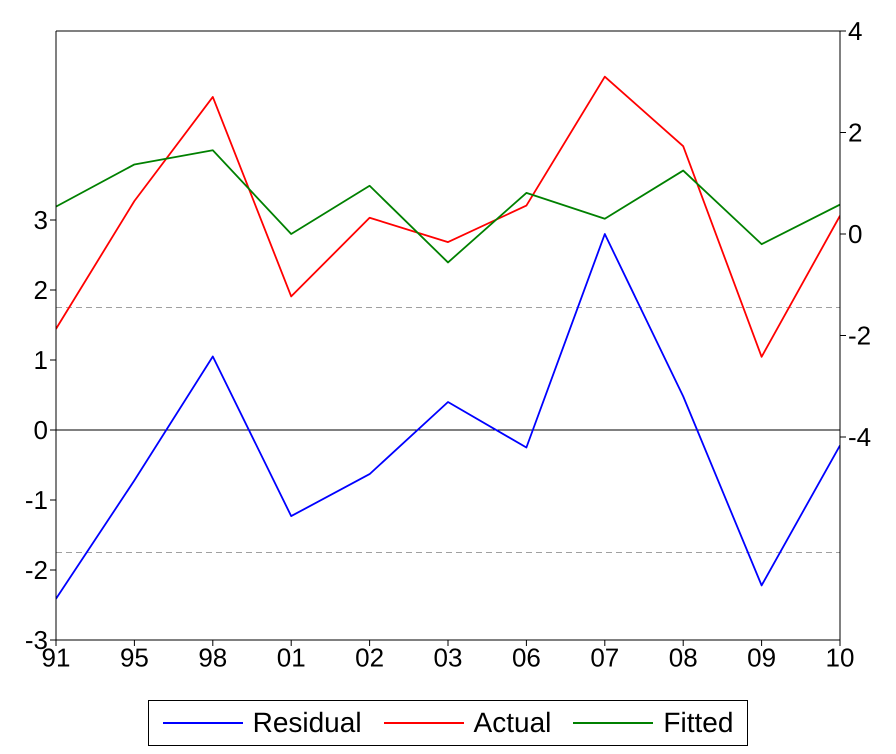  What do you see at coordinates (41, 430) in the screenshot?
I see `y-tick-label: 0` at bounding box center [41, 430].